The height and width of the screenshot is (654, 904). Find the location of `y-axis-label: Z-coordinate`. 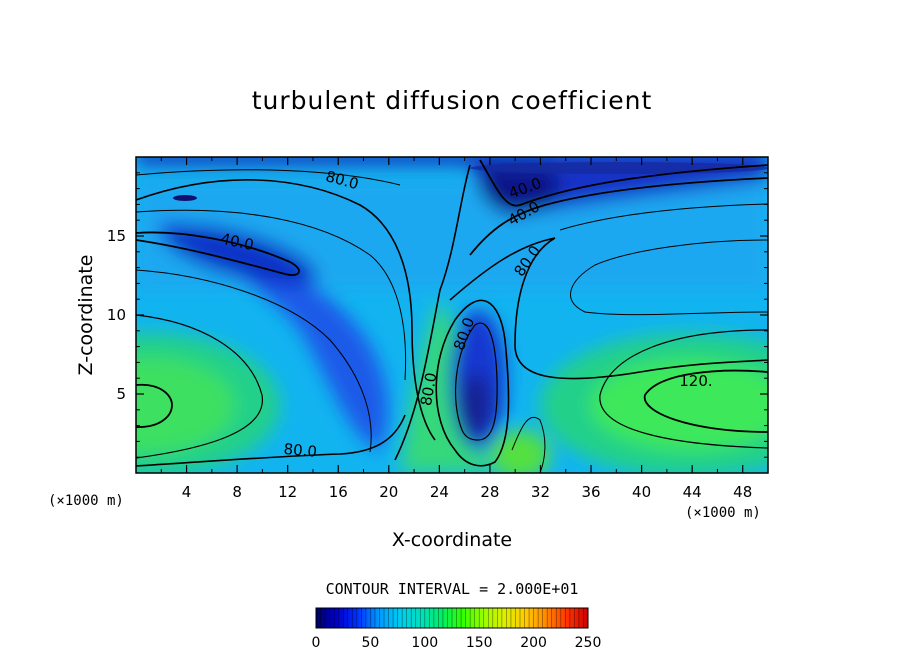

y-axis-label: Z-coordinate is located at coordinates (86, 315).